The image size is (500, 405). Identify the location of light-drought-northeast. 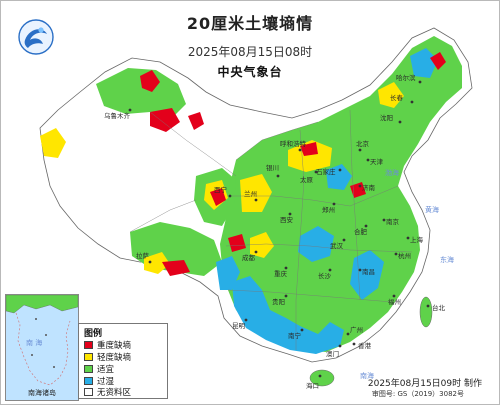
(391, 95).